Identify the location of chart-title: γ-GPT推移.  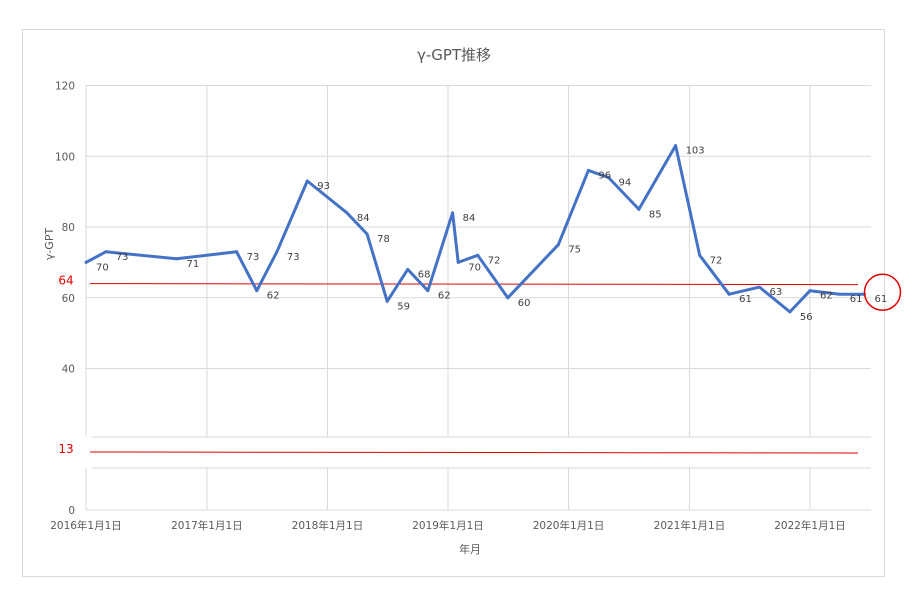
(454, 55).